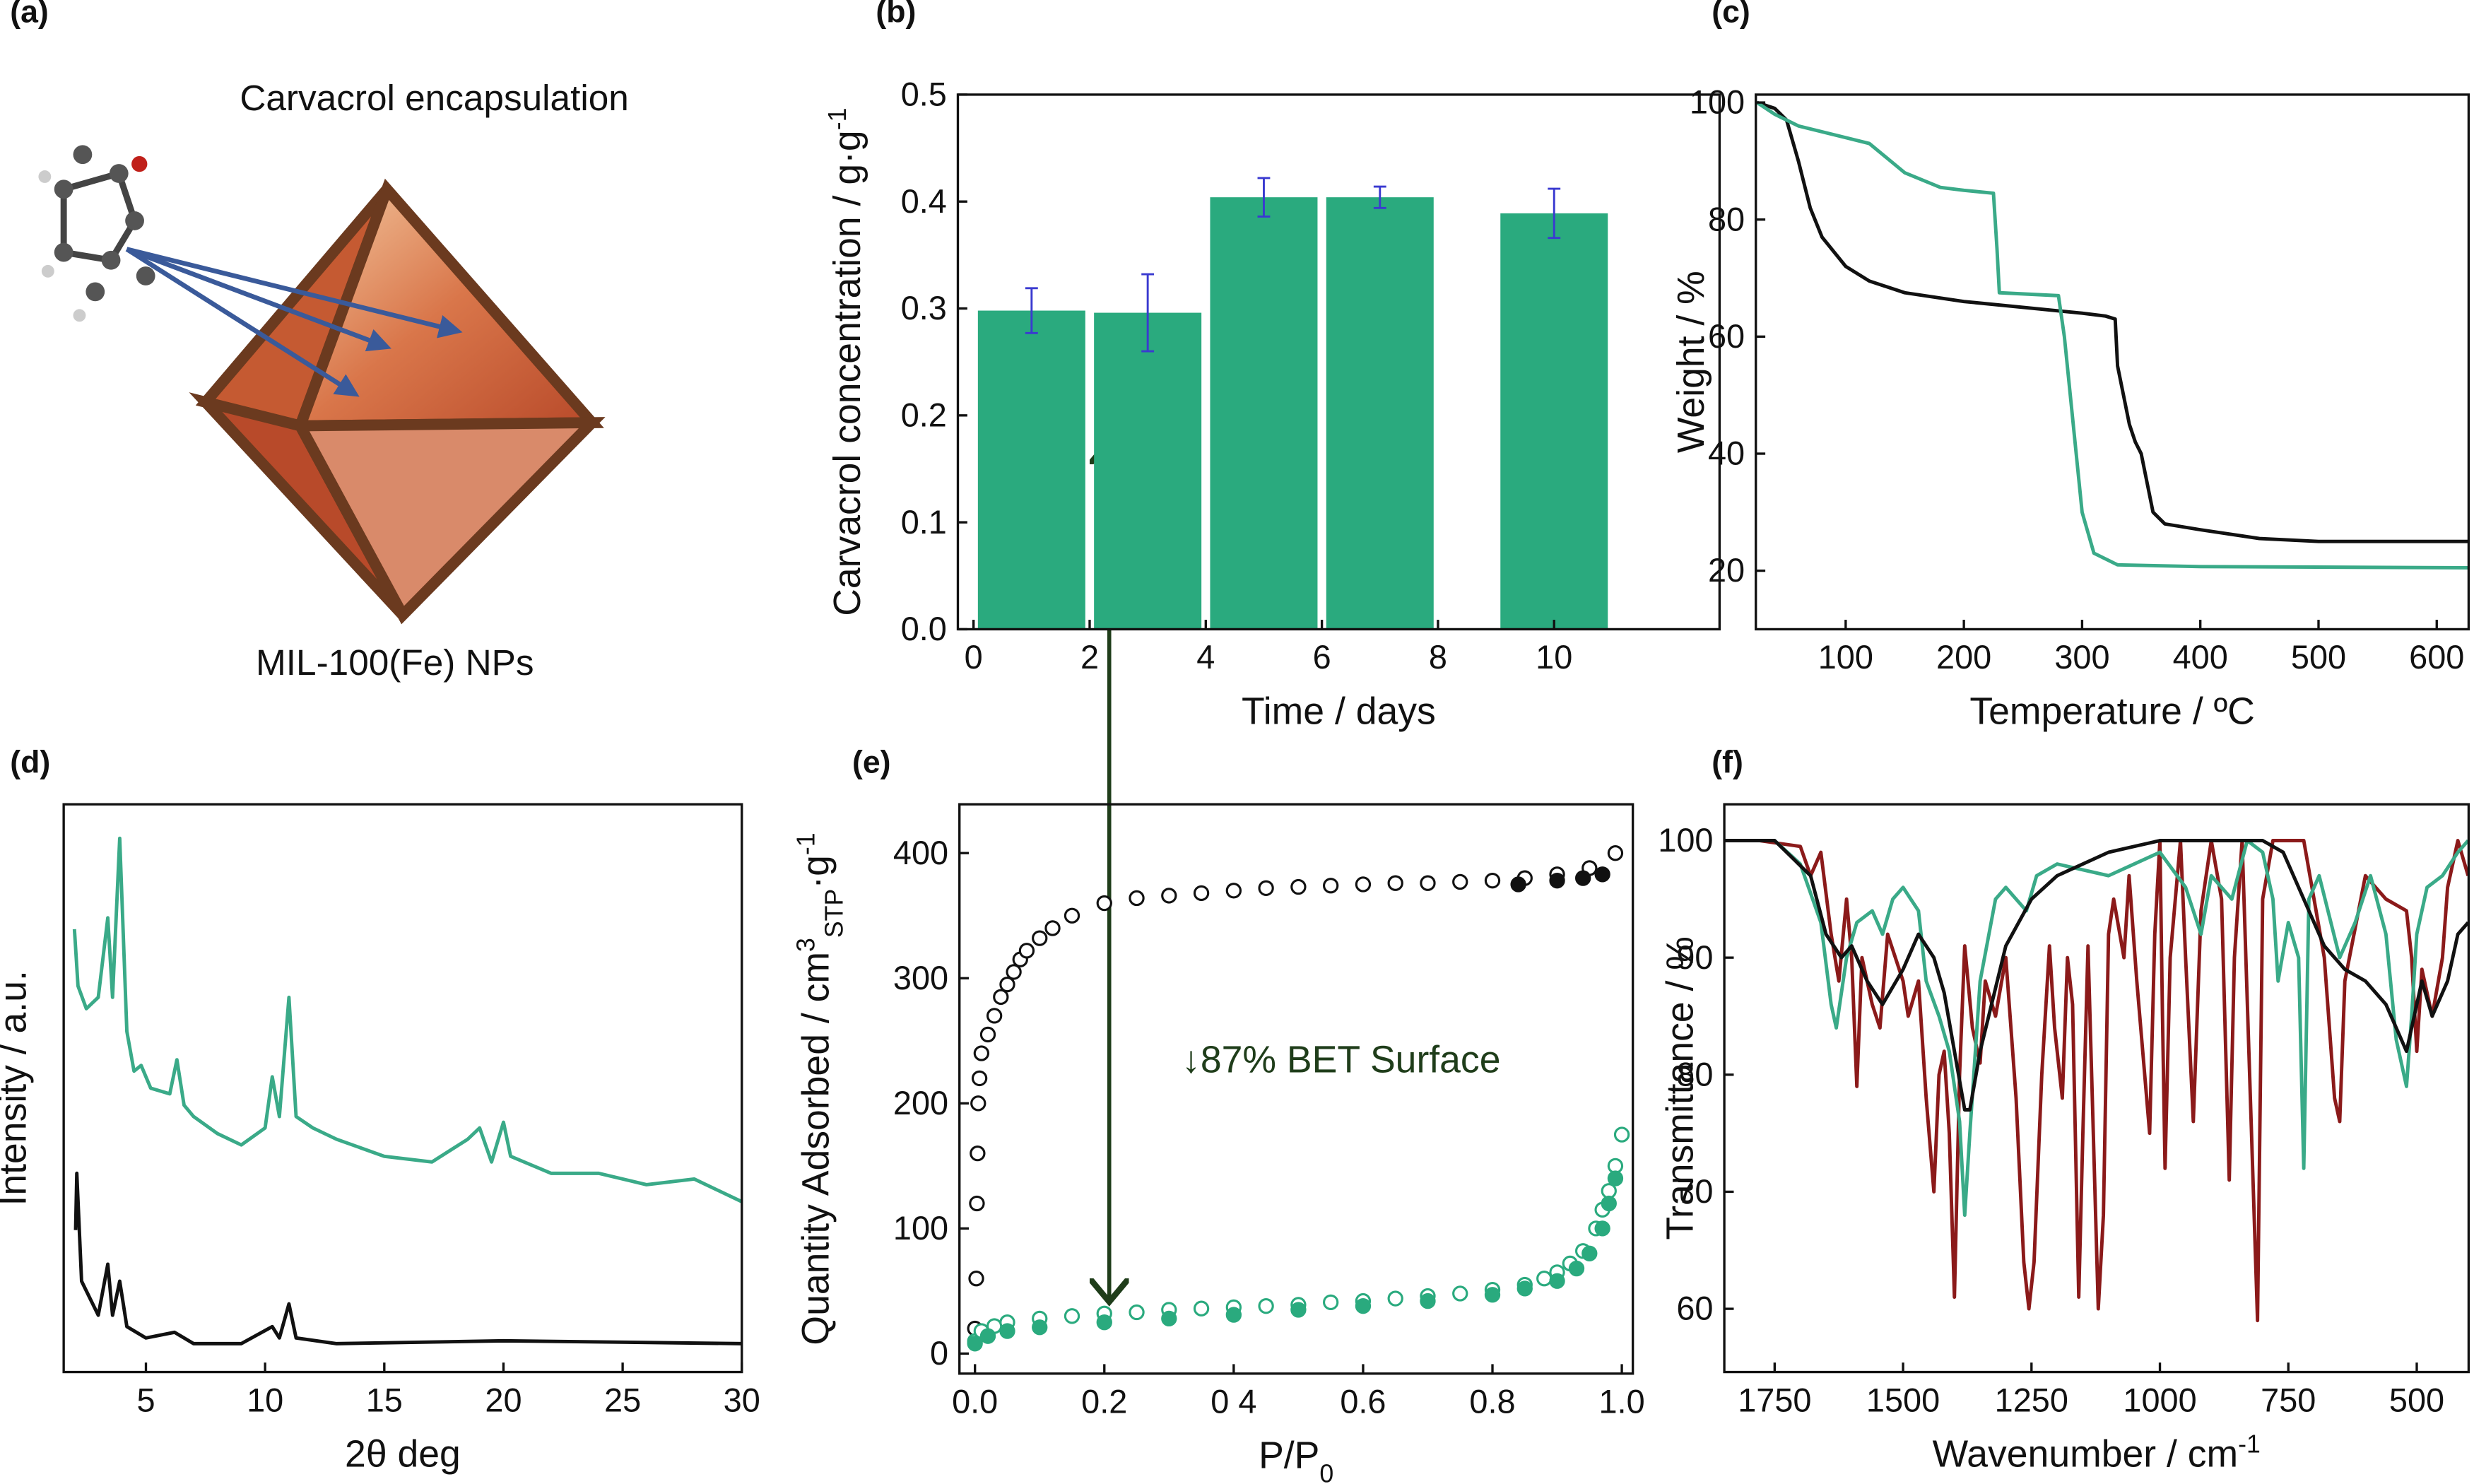  What do you see at coordinates (1726, 453) in the screenshot?
I see `y-tick-label: 40` at bounding box center [1726, 453].